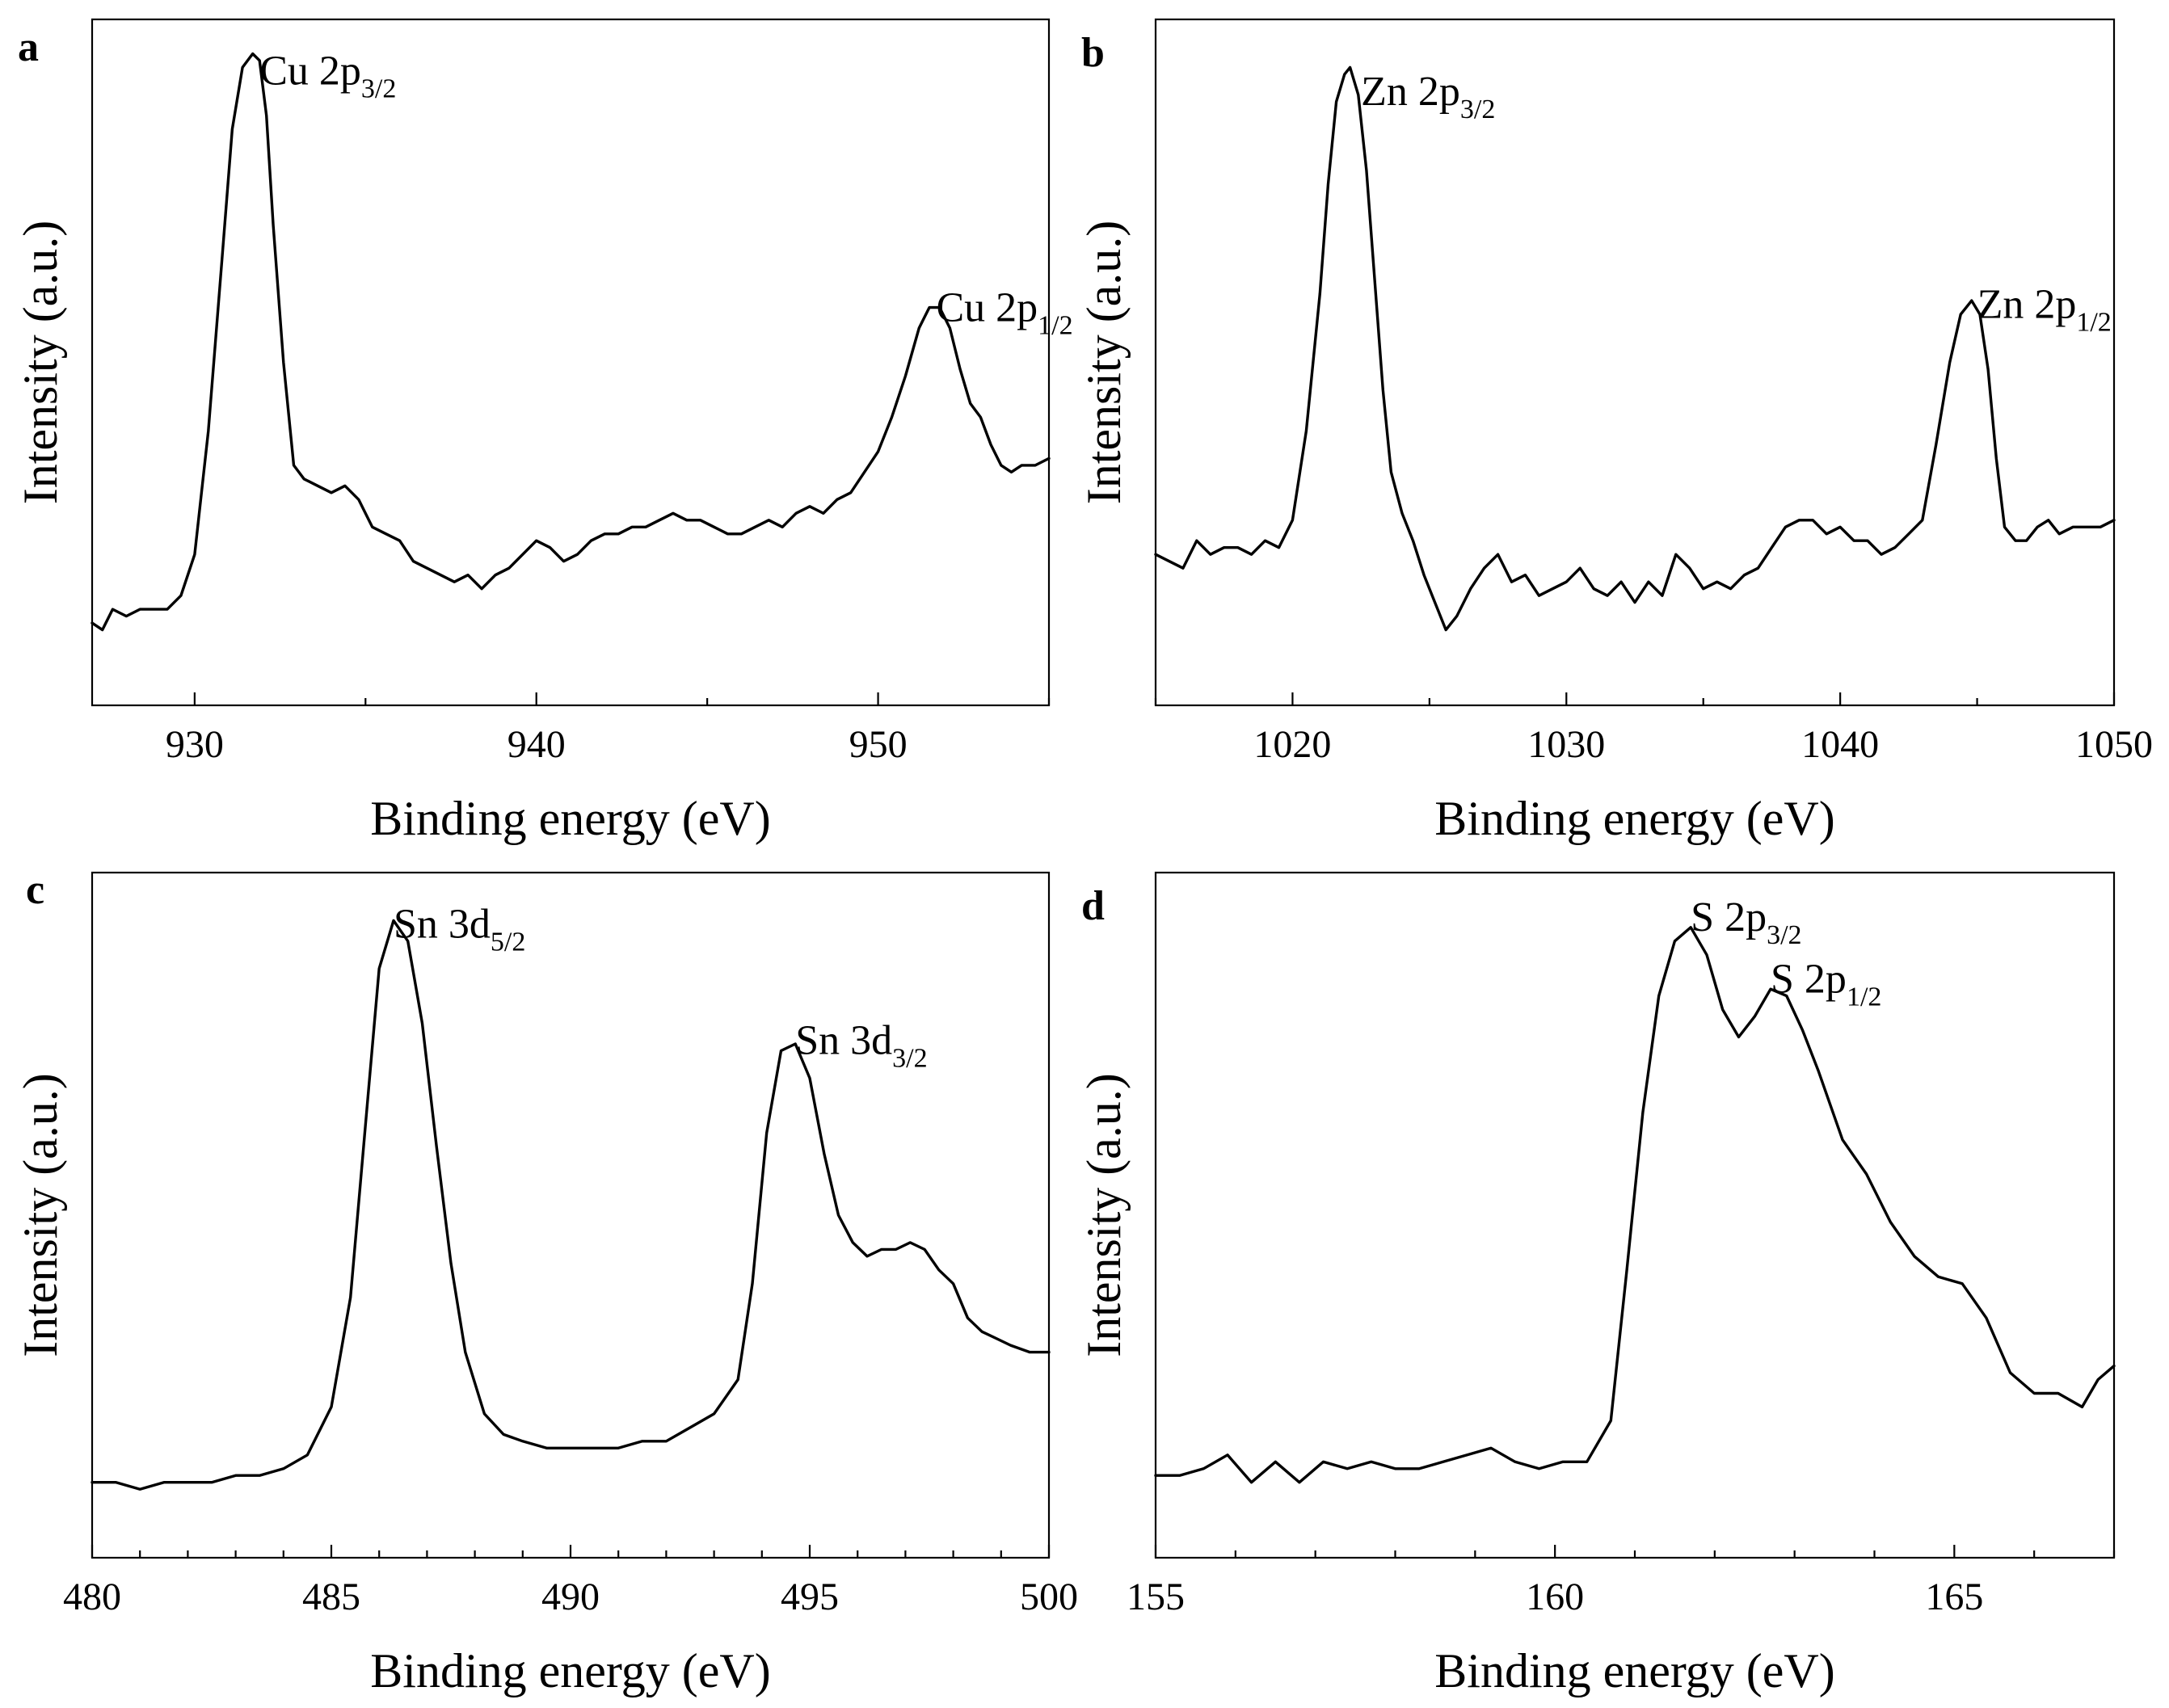  I want to click on peak-label: Cu 2p3/2, so click(327, 76).